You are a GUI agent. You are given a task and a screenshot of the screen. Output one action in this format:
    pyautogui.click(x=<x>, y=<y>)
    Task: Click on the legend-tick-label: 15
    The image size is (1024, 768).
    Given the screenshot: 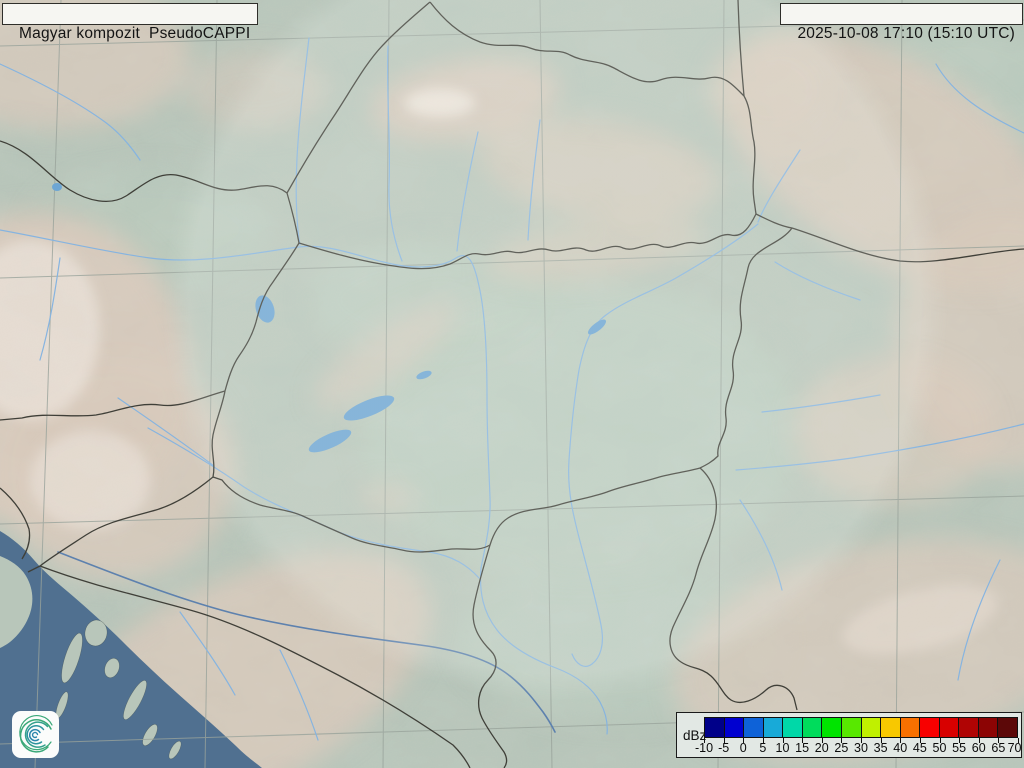 What is the action you would take?
    pyautogui.click(x=802, y=748)
    